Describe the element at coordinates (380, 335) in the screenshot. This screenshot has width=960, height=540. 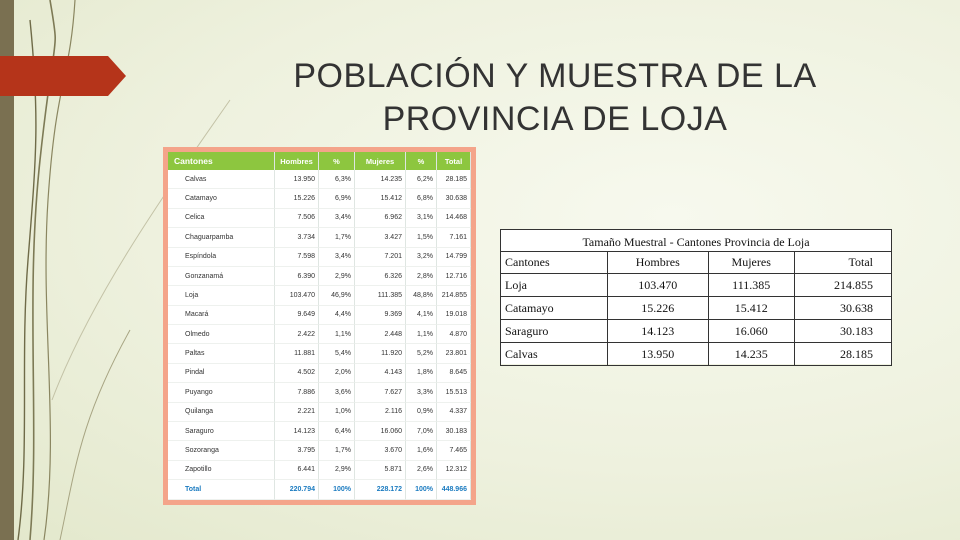
I see `population-table-cell: 2.448` at that location.